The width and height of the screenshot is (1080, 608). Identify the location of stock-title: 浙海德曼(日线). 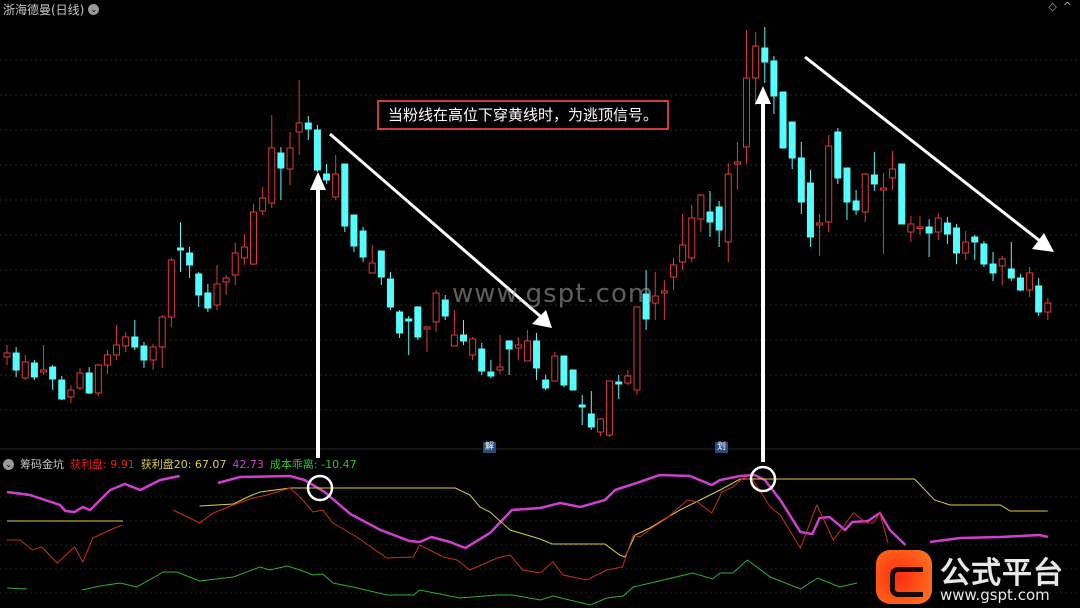
(44, 10).